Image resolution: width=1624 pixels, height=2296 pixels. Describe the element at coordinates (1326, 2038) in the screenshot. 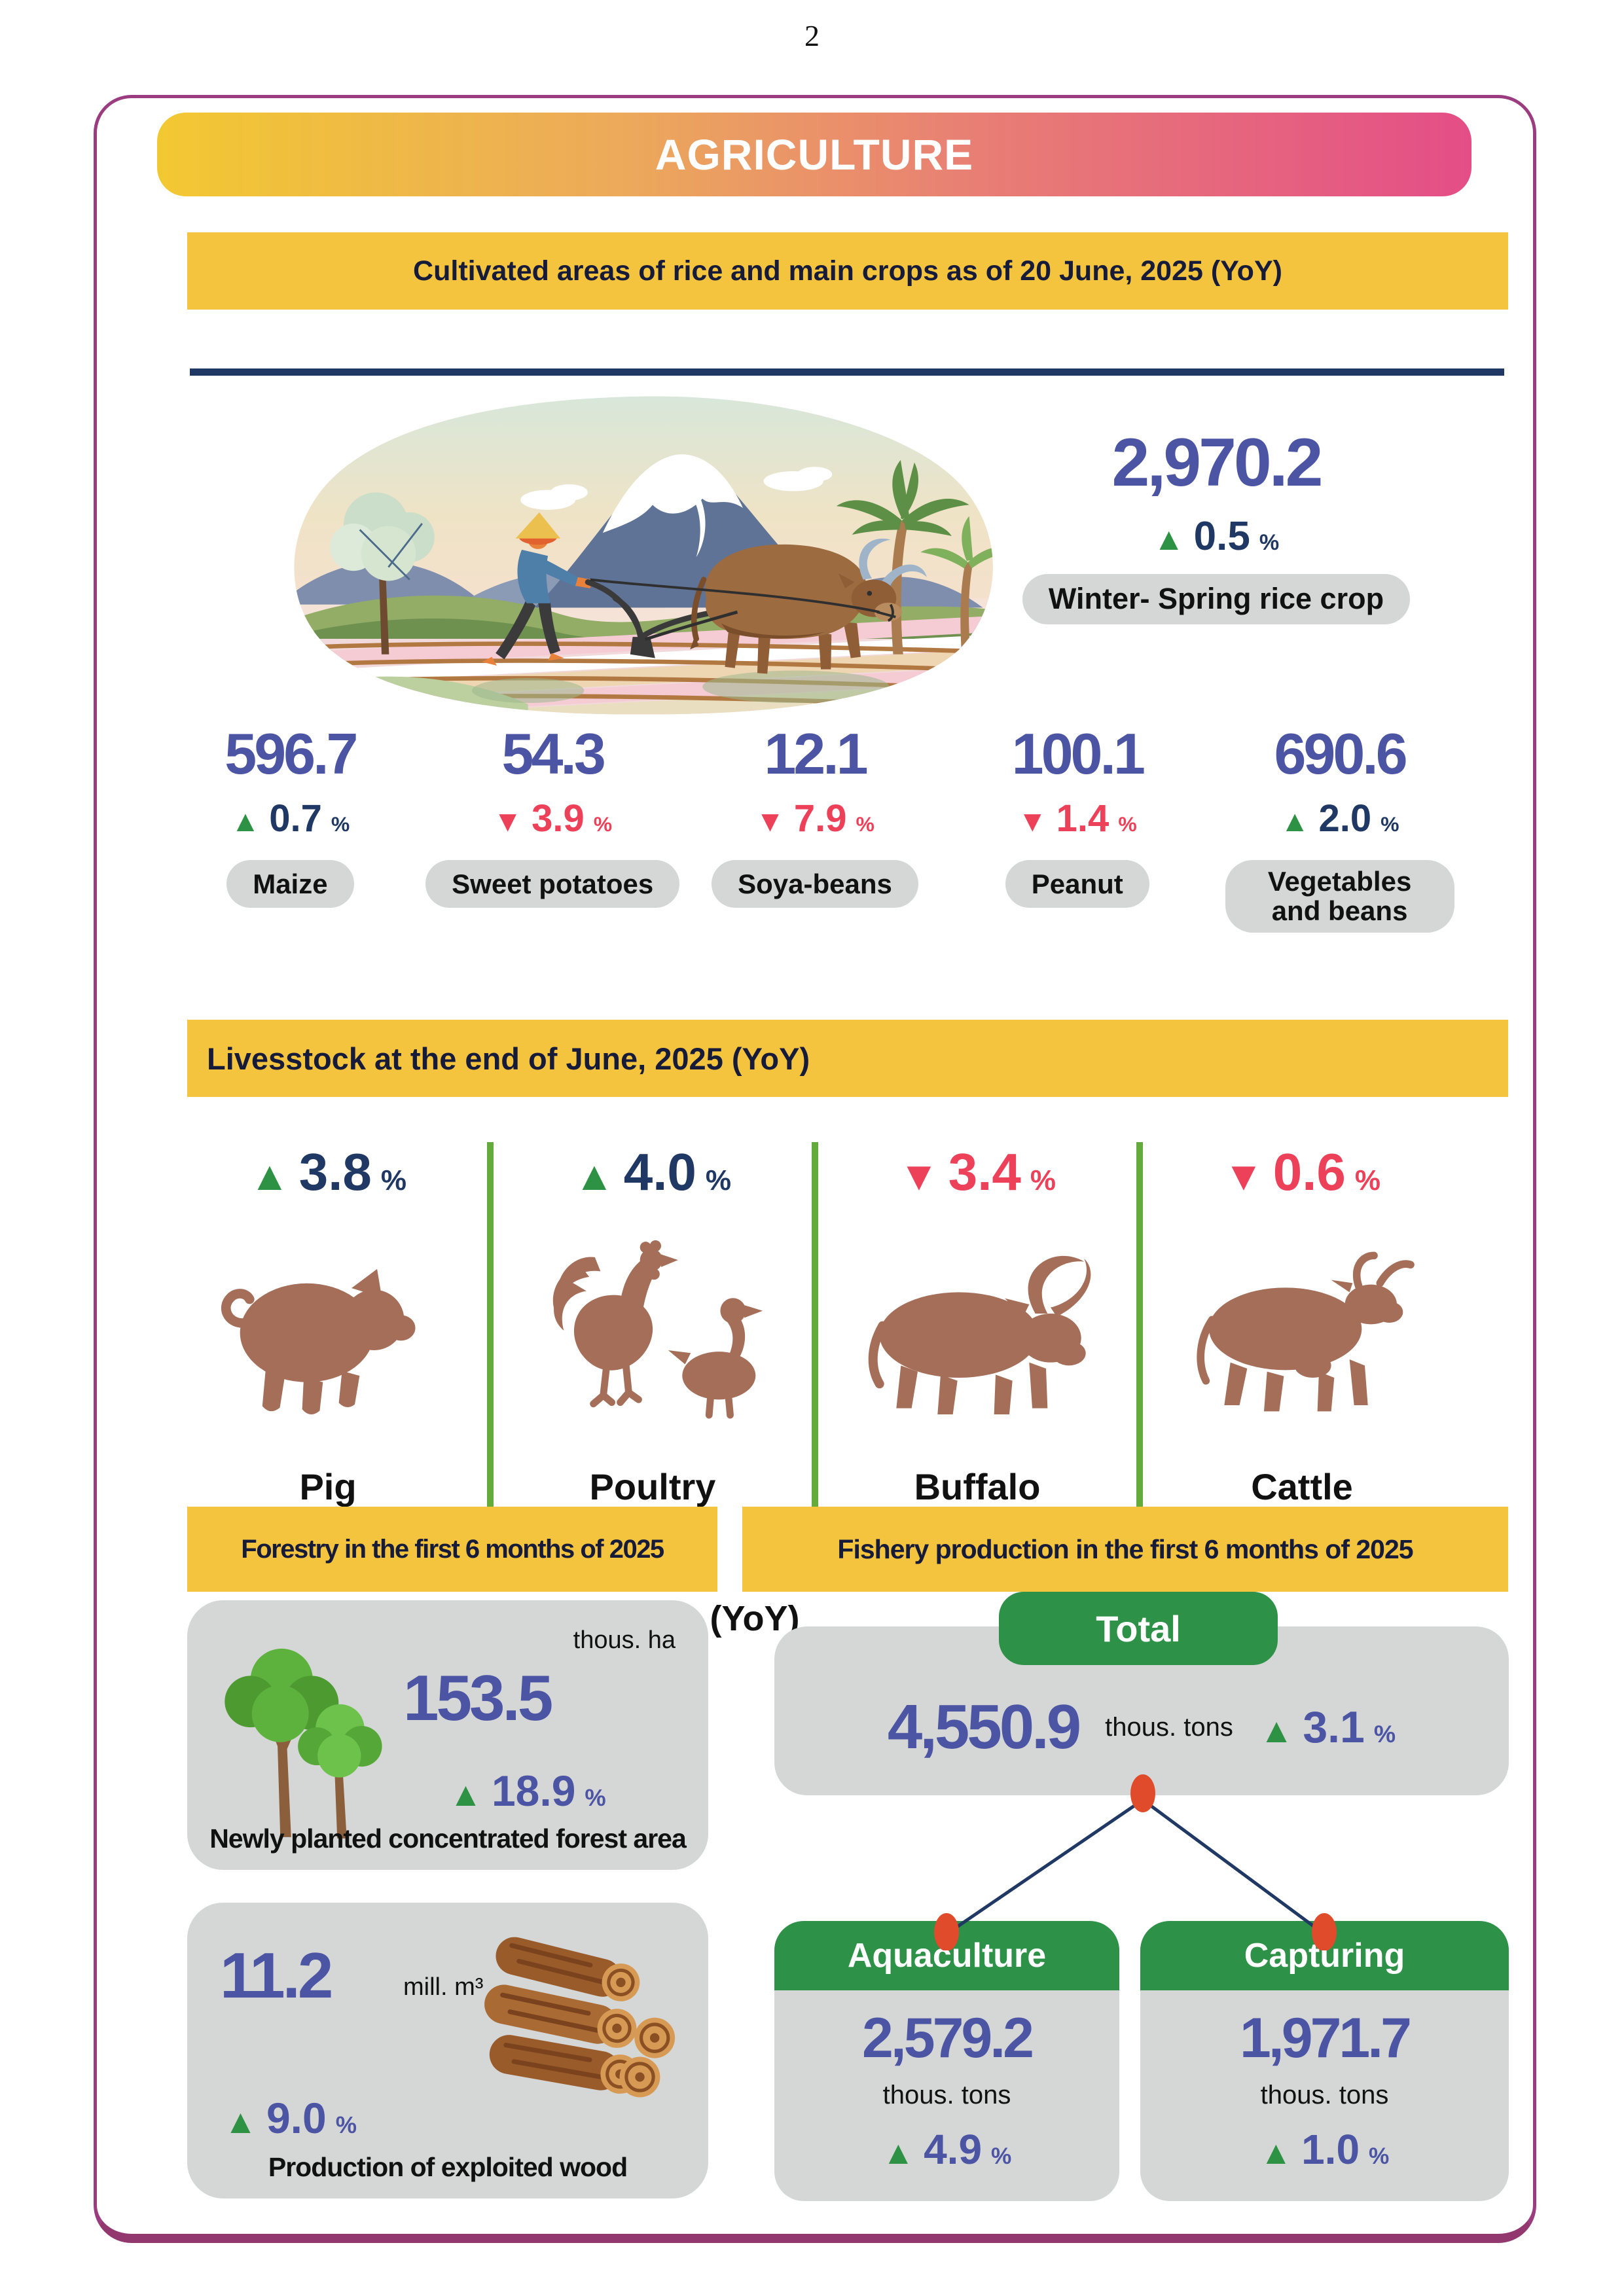

I see `capturing-value: 1,971.7` at that location.